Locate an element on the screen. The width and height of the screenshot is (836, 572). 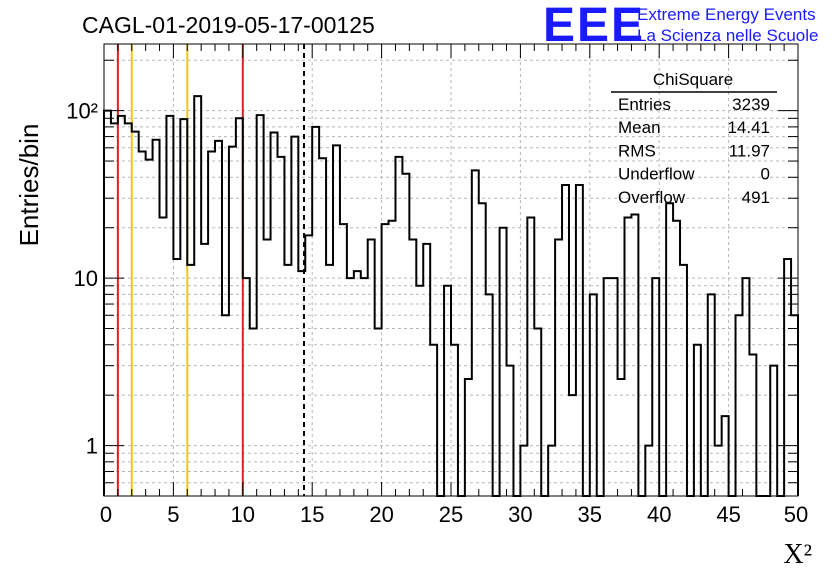
logo-eee: EEE is located at coordinates (594, 26).